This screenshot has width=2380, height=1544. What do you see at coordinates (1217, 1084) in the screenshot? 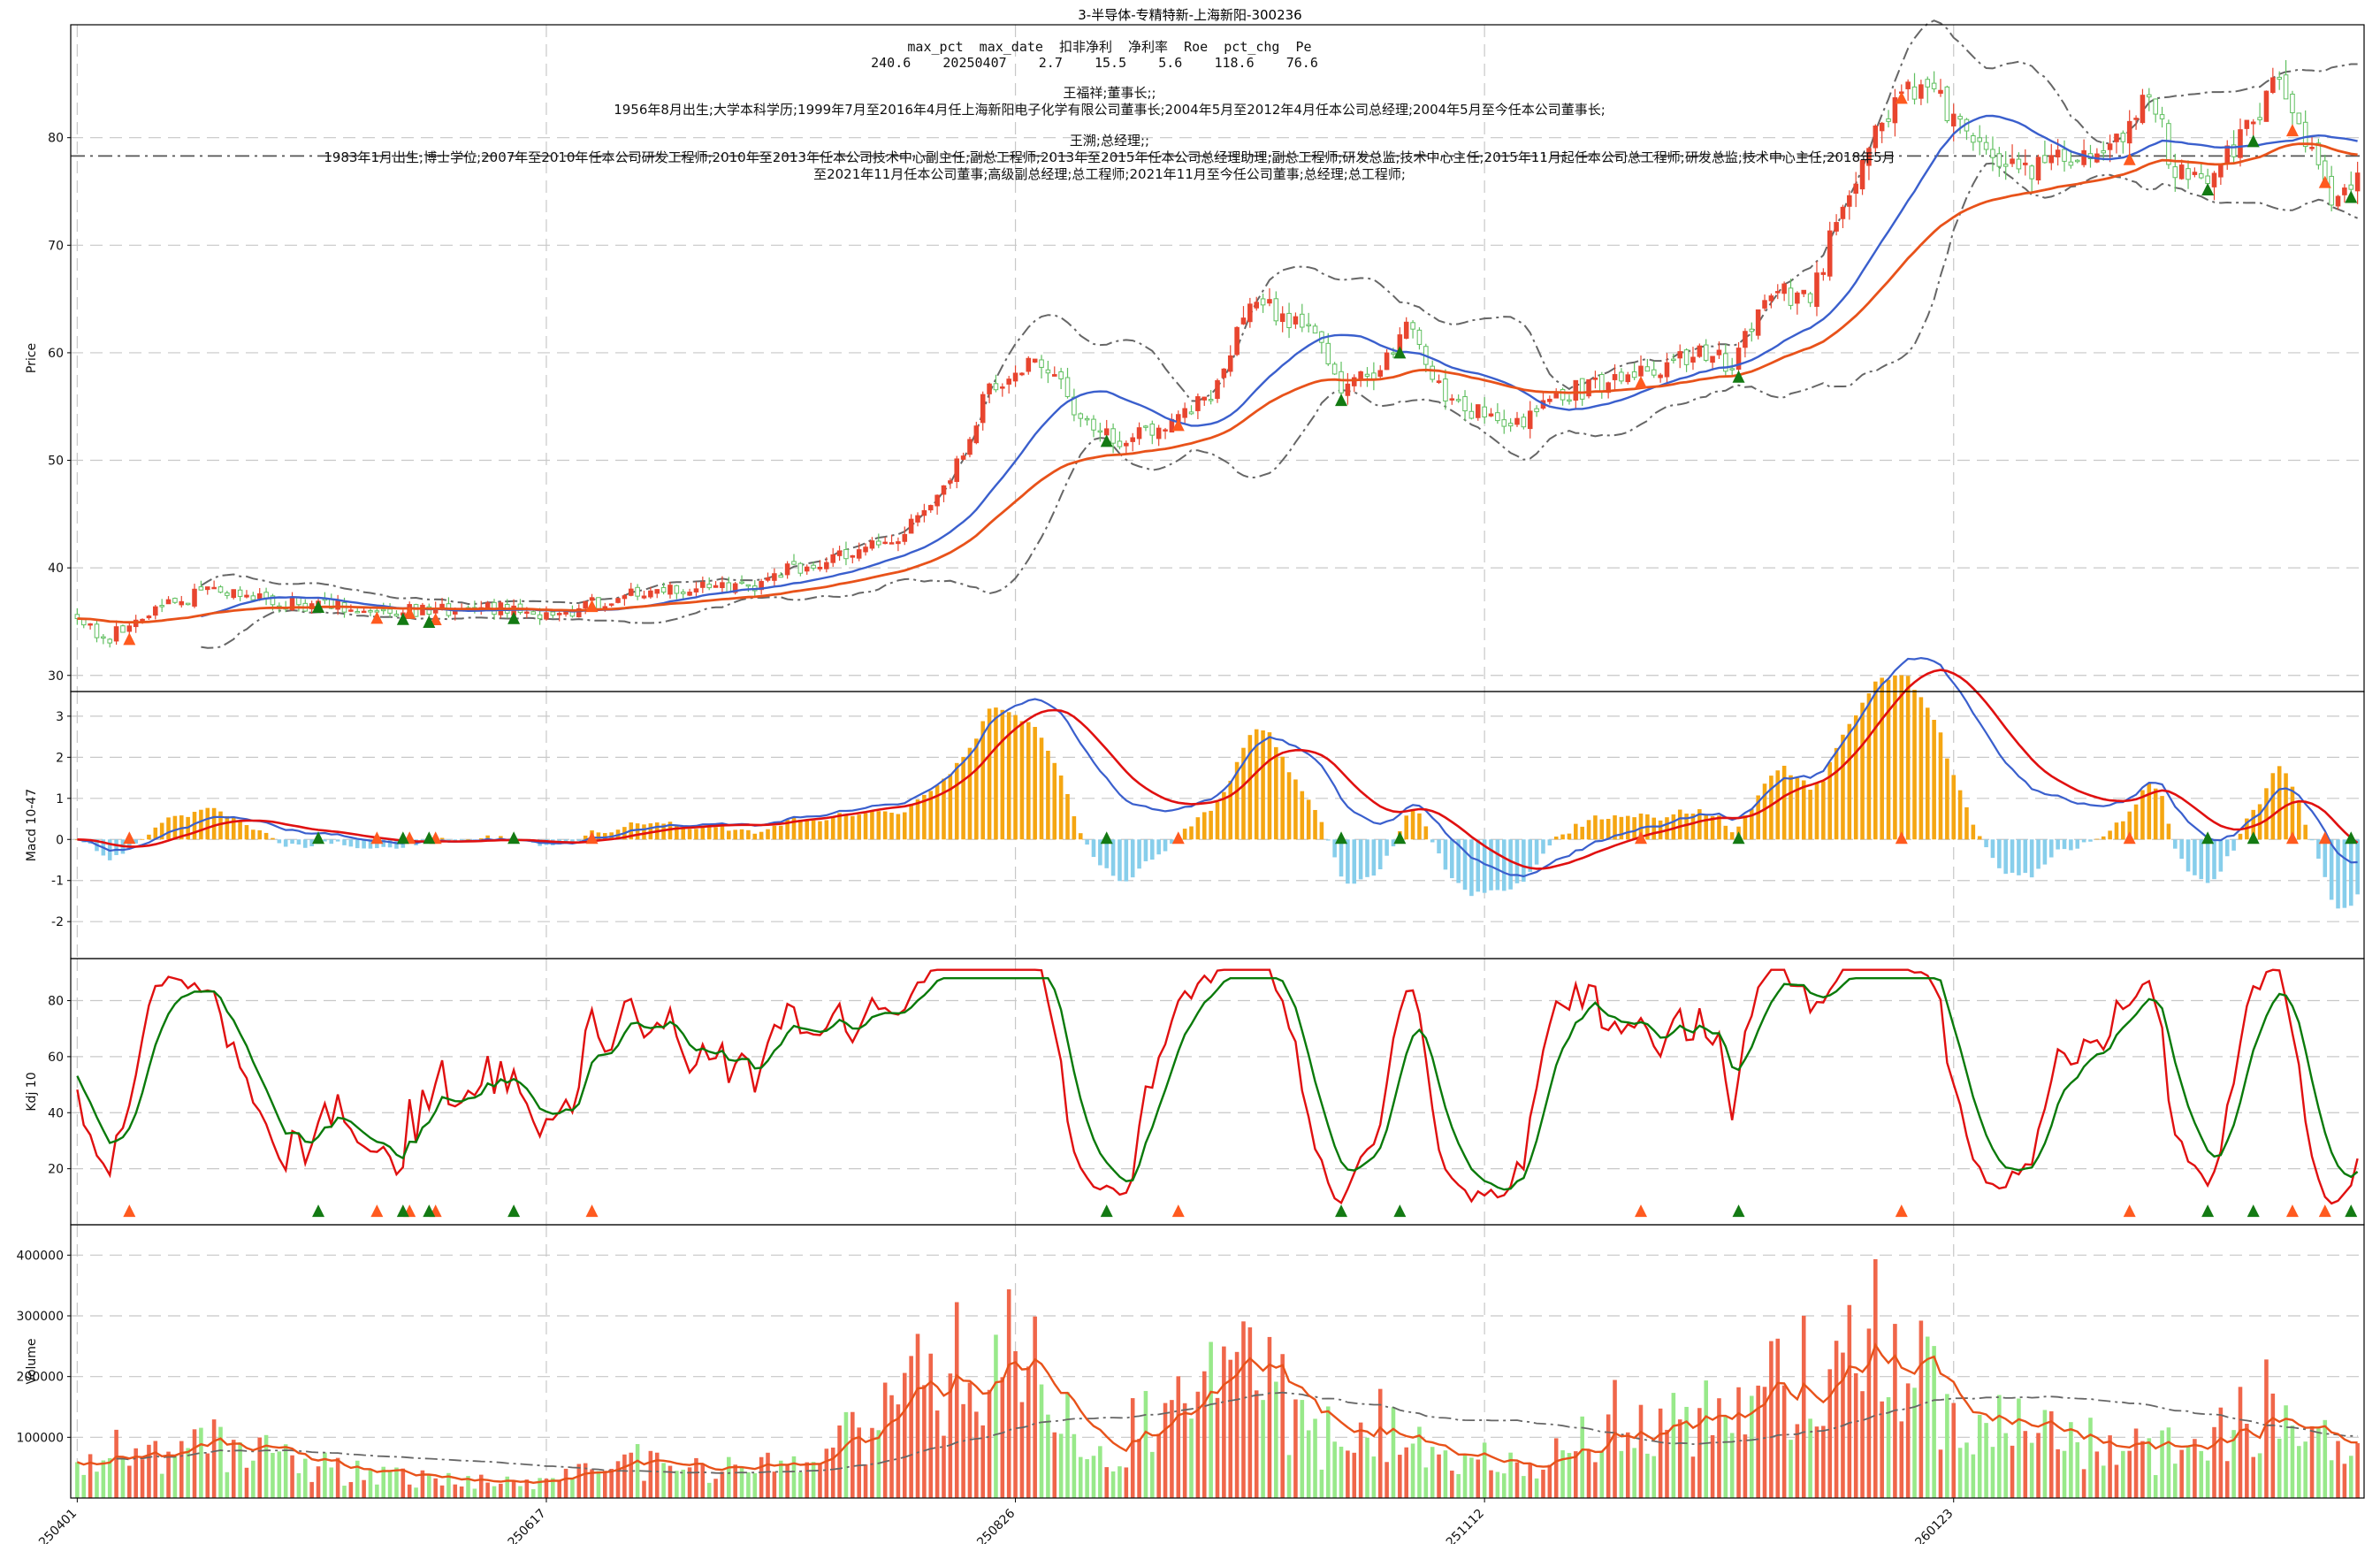
I see `kdj-d-line` at bounding box center [1217, 1084].